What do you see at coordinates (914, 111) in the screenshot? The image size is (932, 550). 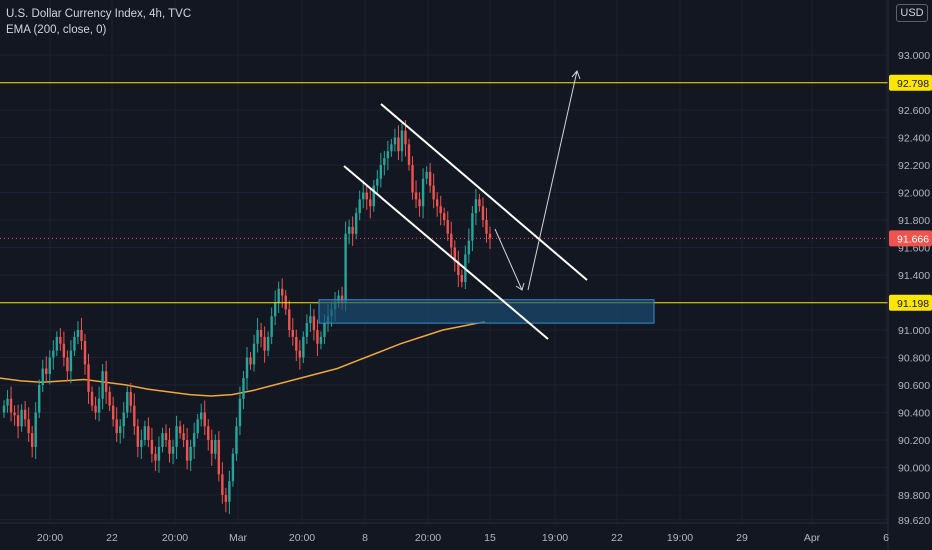 I see `price-tick-label: 92.600` at bounding box center [914, 111].